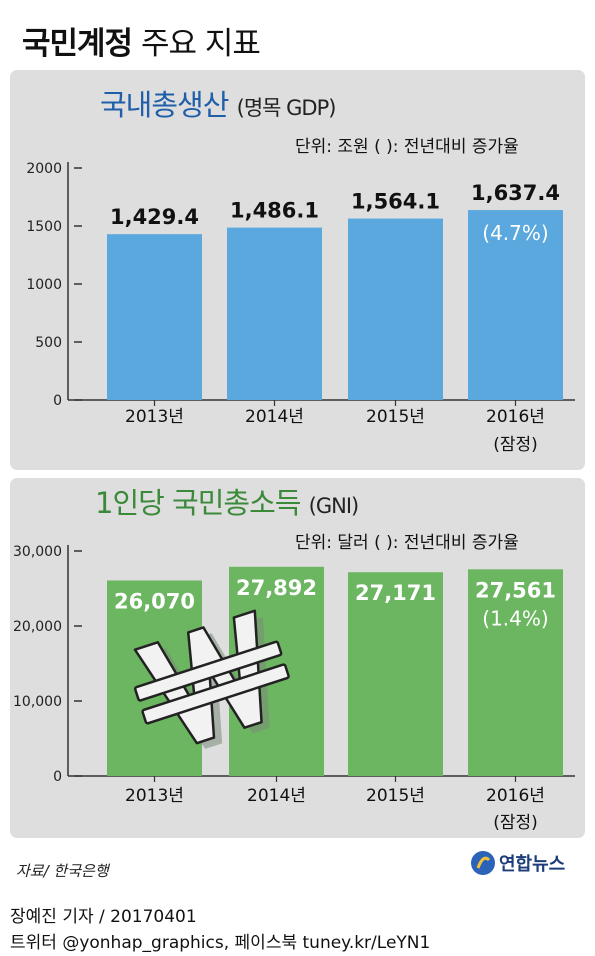 This screenshot has width=595, height=956. What do you see at coordinates (164, 105) in the screenshot?
I see `gdp-title: 국내총생산` at bounding box center [164, 105].